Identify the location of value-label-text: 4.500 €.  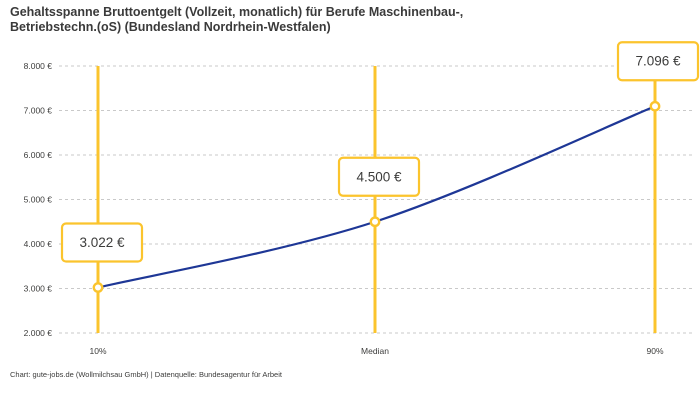
(379, 176).